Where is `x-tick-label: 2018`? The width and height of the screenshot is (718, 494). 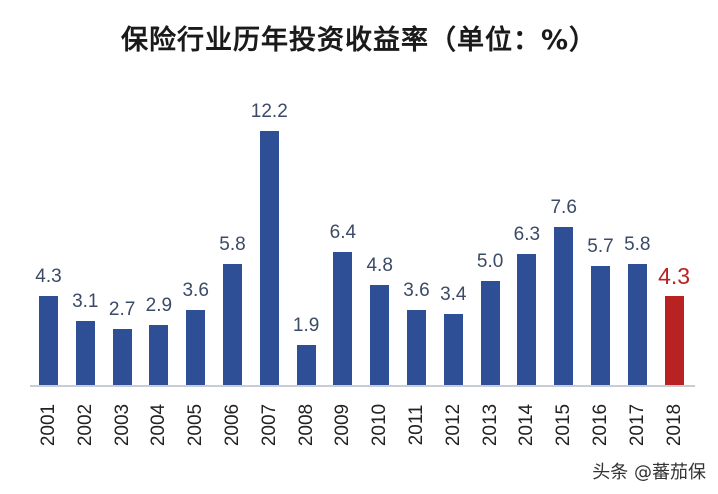
x-tick-label: 2018 is located at coordinates (674, 425).